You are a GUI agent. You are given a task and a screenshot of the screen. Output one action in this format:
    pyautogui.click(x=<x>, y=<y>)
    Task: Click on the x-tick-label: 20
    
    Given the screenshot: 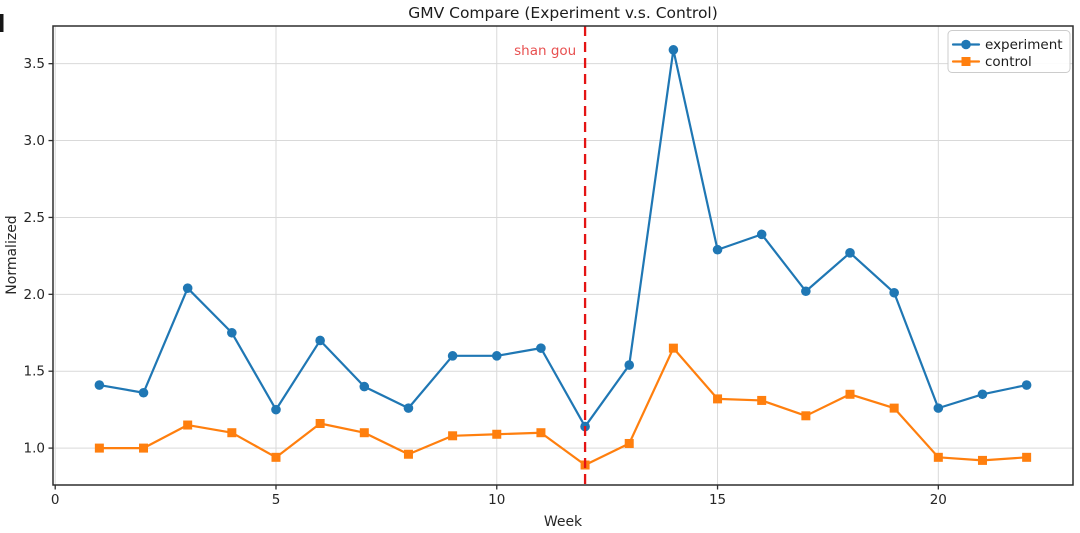 What is the action you would take?
    pyautogui.click(x=938, y=500)
    